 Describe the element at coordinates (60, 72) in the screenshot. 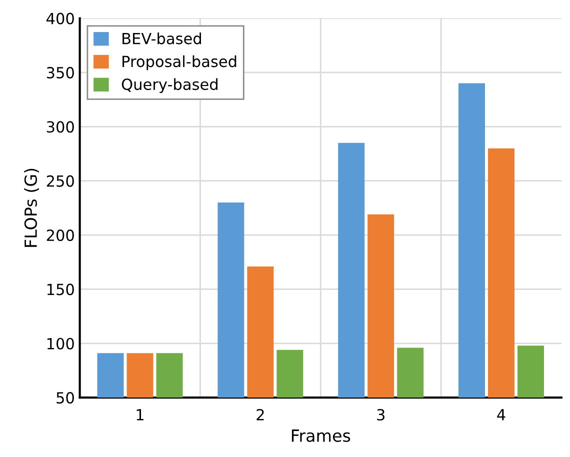

I see `y-tick-label: 350` at that location.